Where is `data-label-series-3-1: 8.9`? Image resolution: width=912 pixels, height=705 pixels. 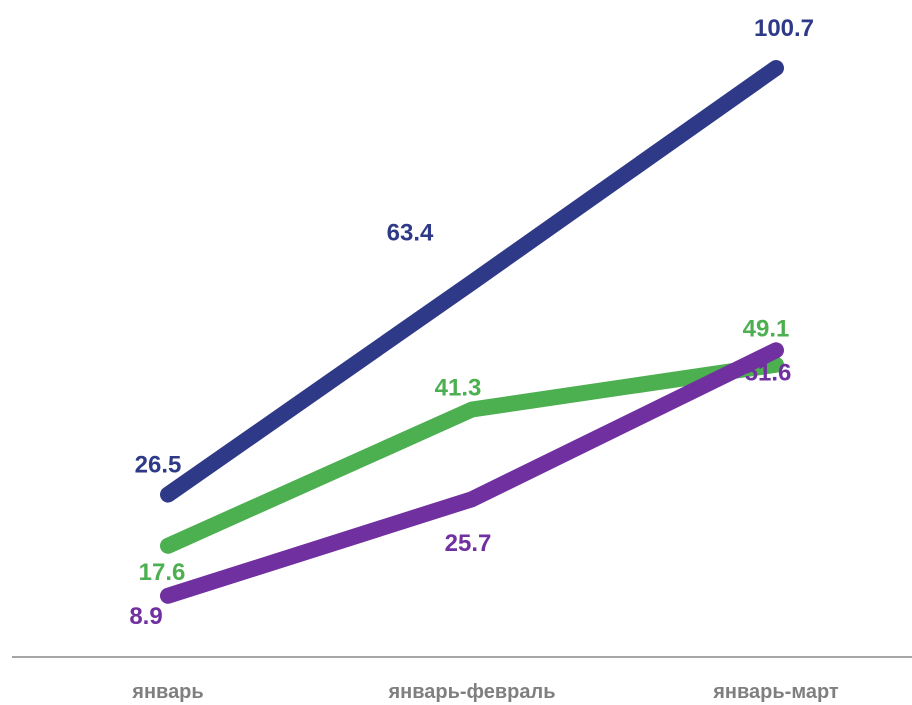 data-label-series-3-1: 8.9 is located at coordinates (145, 616).